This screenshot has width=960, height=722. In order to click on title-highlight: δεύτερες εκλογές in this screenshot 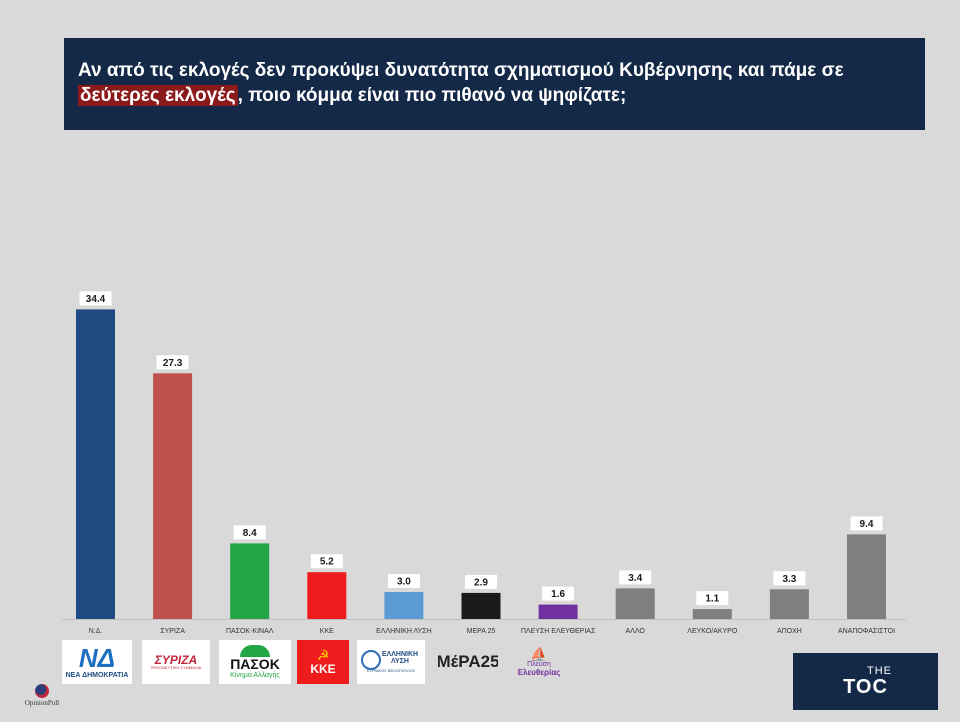, I will do `click(158, 95)`.